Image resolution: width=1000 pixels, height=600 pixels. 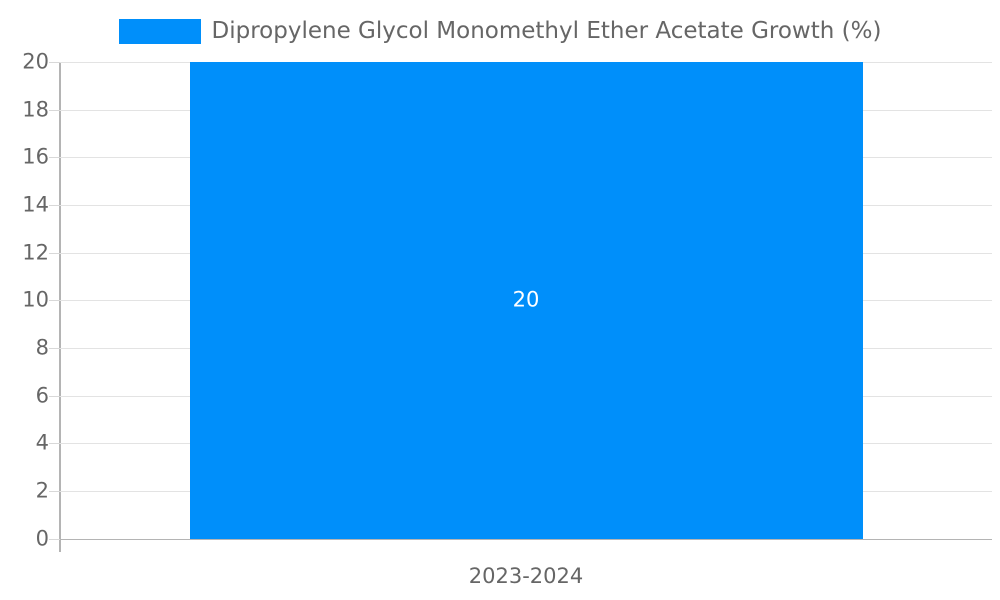 I want to click on y-axis-label-4: 4, so click(x=42, y=442).